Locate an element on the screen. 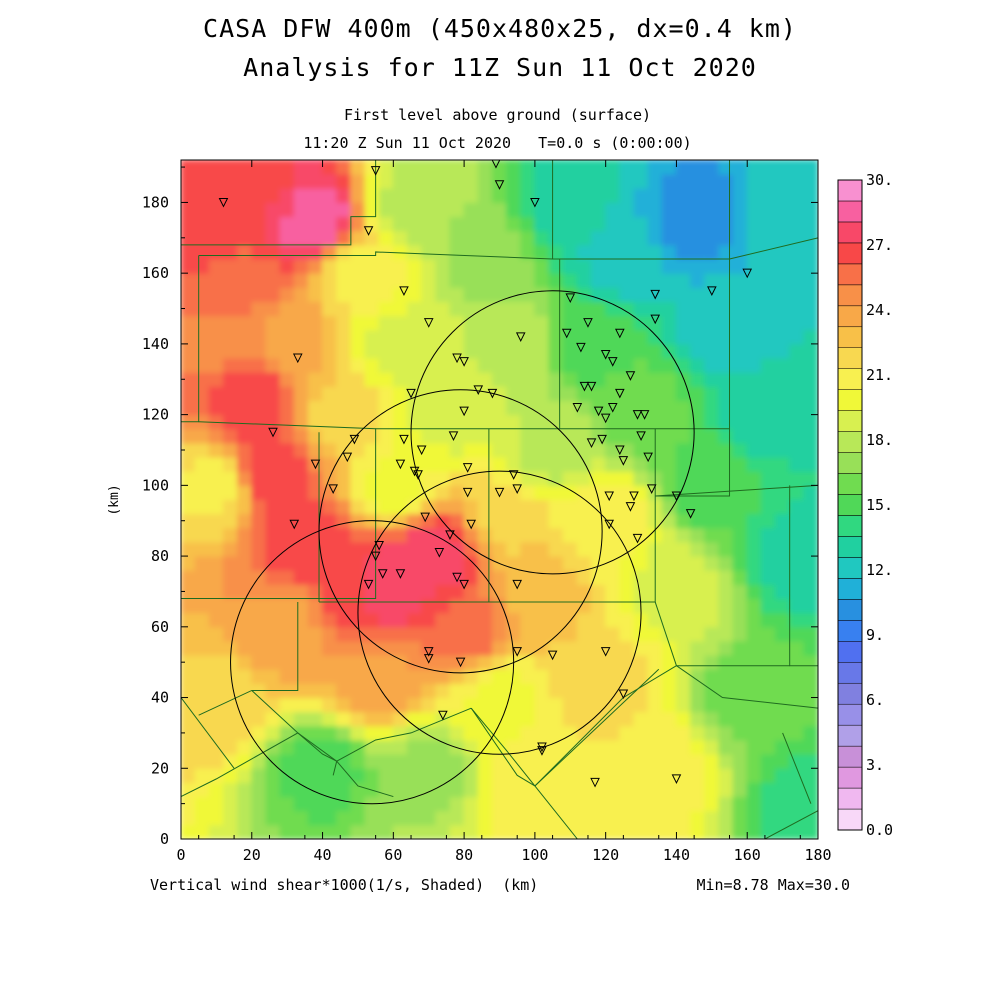 Image resolution: width=1000 pixels, height=1000 pixels. colorbar-label: 15. is located at coordinates (879, 505).